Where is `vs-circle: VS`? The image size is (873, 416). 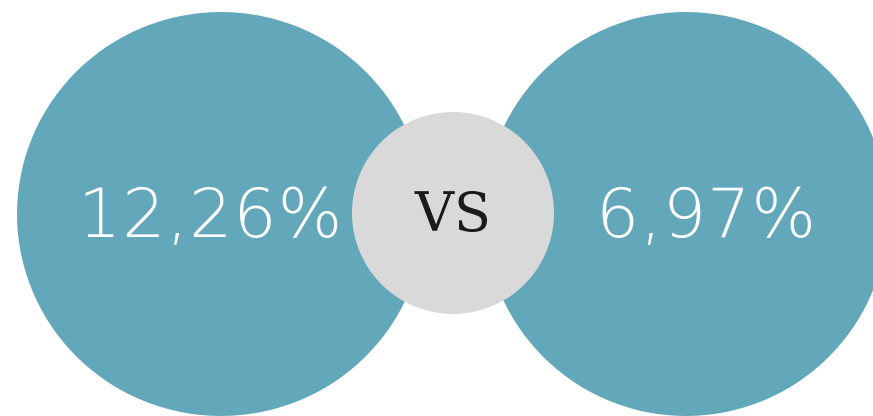
vs-circle: VS is located at coordinates (453, 213).